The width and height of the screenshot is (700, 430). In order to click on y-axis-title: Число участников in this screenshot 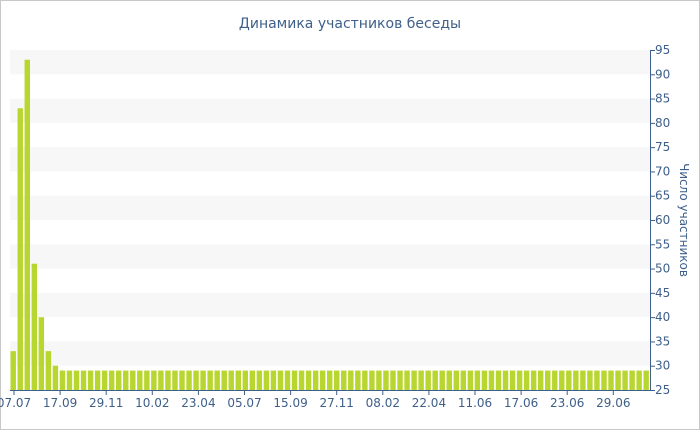, I will do `click(684, 220)`.